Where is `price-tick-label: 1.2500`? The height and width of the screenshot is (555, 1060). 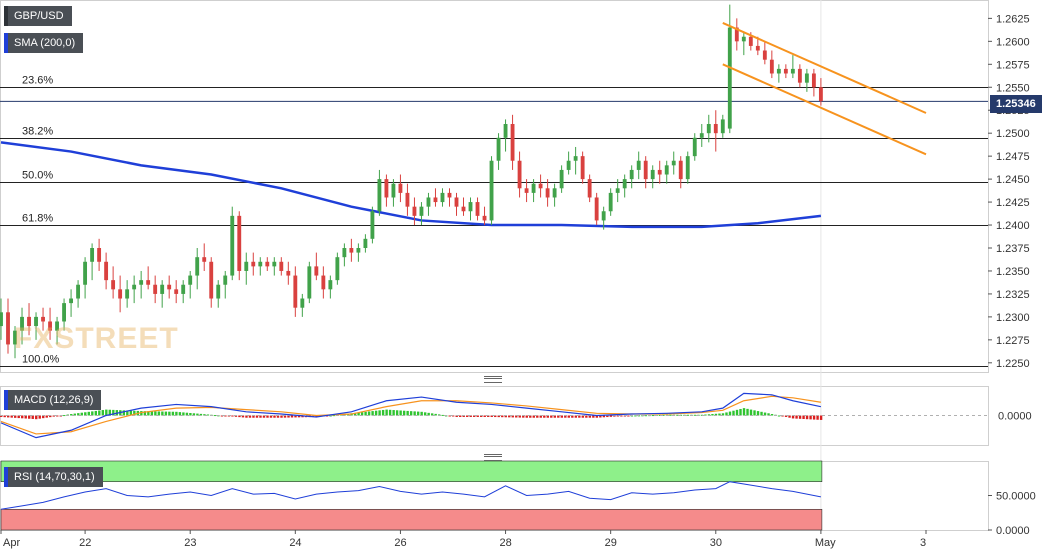 price-tick-label: 1.2500 is located at coordinates (1013, 134).